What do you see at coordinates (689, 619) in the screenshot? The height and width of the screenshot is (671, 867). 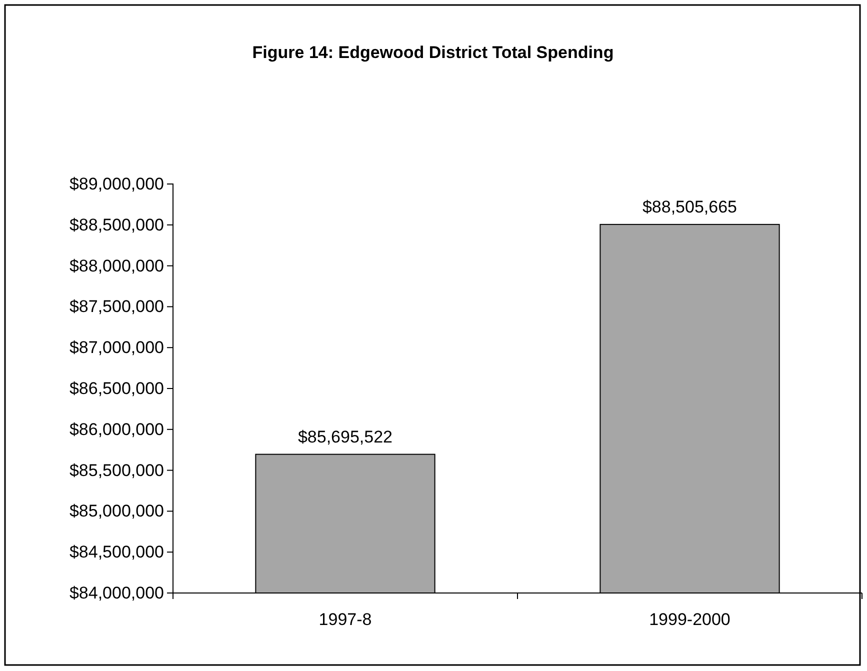 I see `x-tick-label: 1999-2000` at bounding box center [689, 619].